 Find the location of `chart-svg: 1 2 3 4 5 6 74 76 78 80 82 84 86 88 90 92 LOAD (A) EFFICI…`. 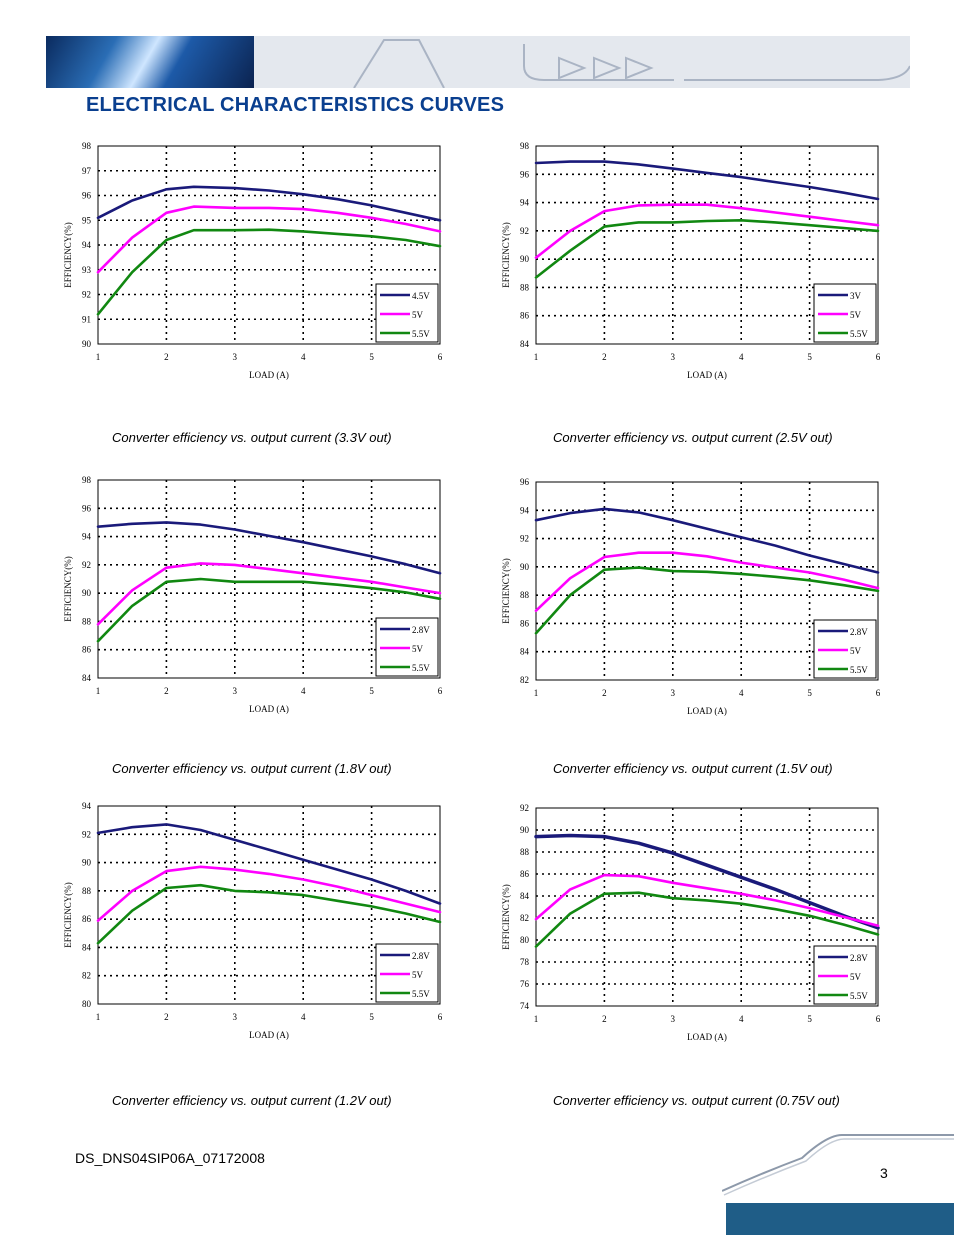

chart-svg: 1 2 3 4 5 6 74 76 78 80 82 84 86 88 90 92 LOAD (A) EFFICI… is located at coordinates (691, 922).